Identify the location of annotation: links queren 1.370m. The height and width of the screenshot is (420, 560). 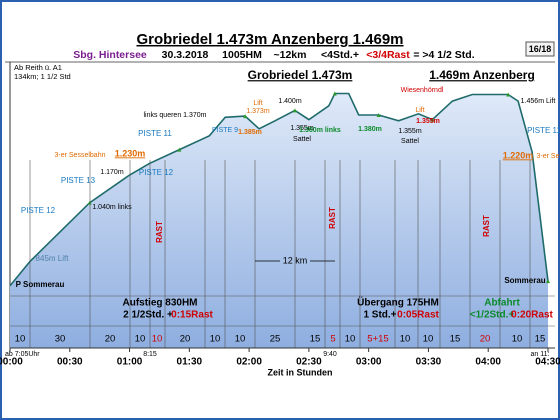
(174, 115).